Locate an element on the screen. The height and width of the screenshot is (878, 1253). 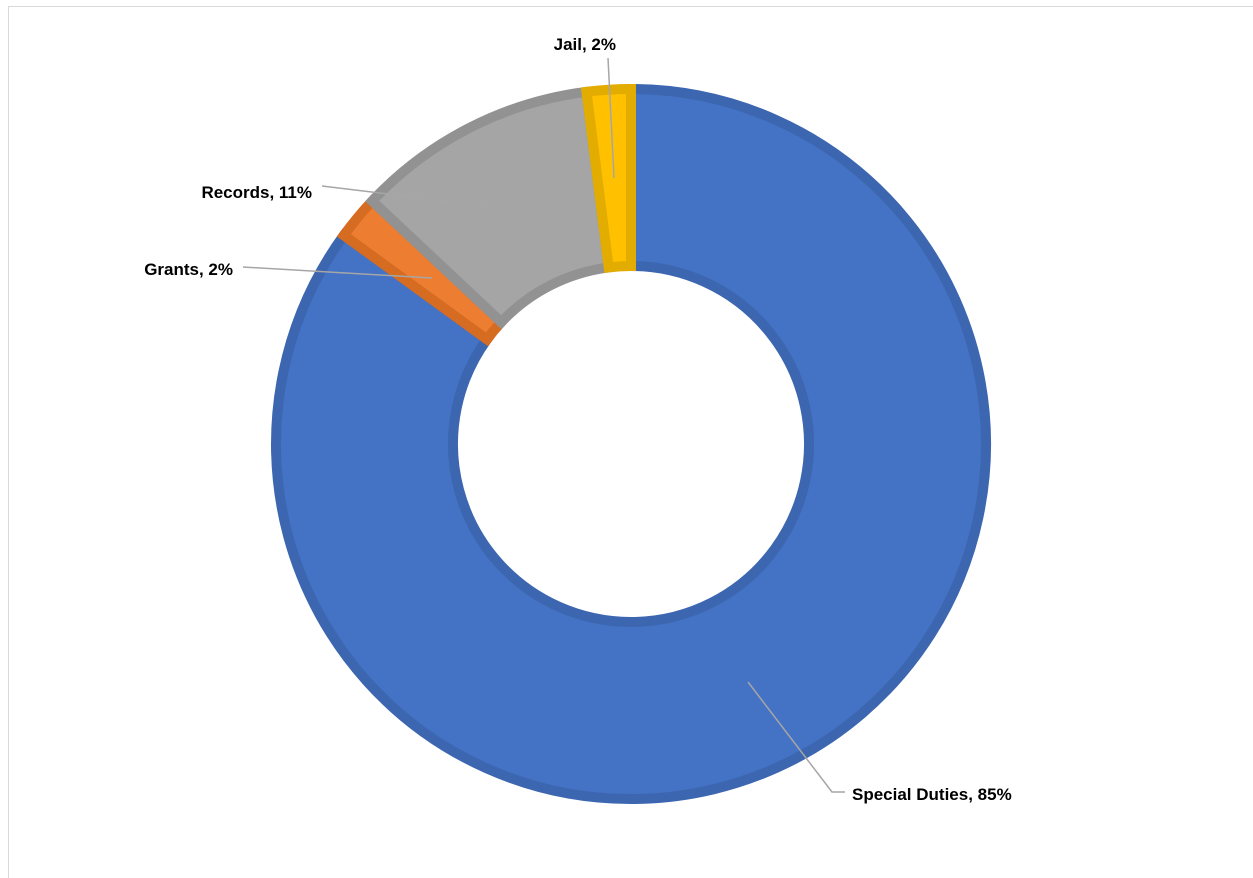
data-label-special-duties: Special Duties, 85% is located at coordinates (932, 794).